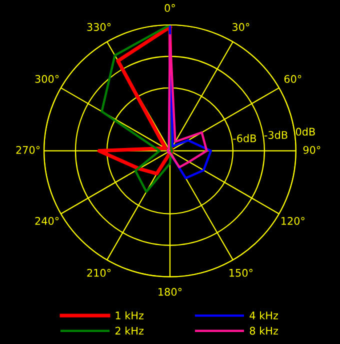 Image resolution: width=340 pixels, height=344 pixels. What do you see at coordinates (264, 315) in the screenshot?
I see `legend-label: 4 kHz` at bounding box center [264, 315].